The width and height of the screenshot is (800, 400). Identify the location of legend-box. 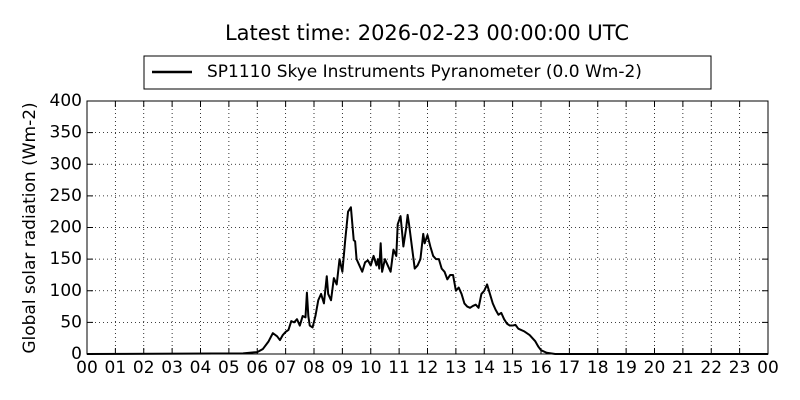
(427, 72).